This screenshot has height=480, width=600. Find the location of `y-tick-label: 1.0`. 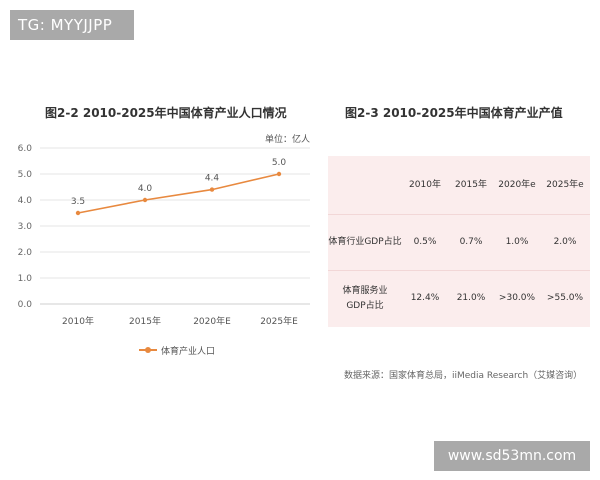

y-tick-label: 1.0 is located at coordinates (25, 279).